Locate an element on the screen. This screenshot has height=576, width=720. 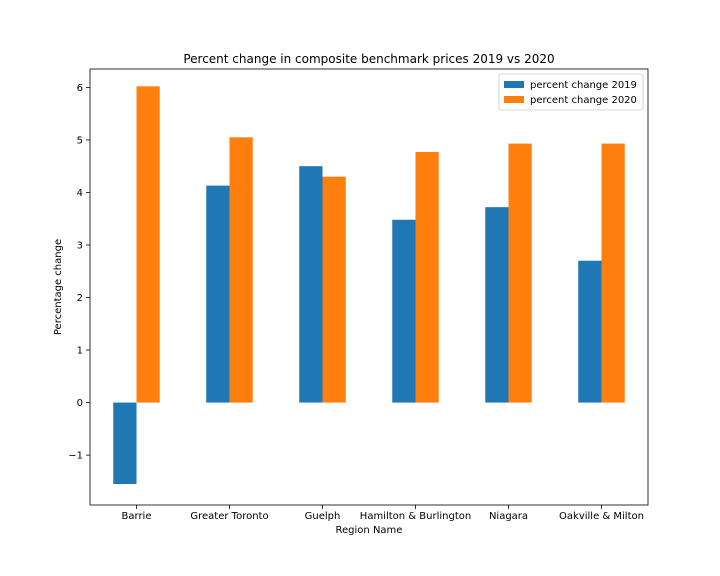
x-tick-label: Guelph is located at coordinates (323, 516).